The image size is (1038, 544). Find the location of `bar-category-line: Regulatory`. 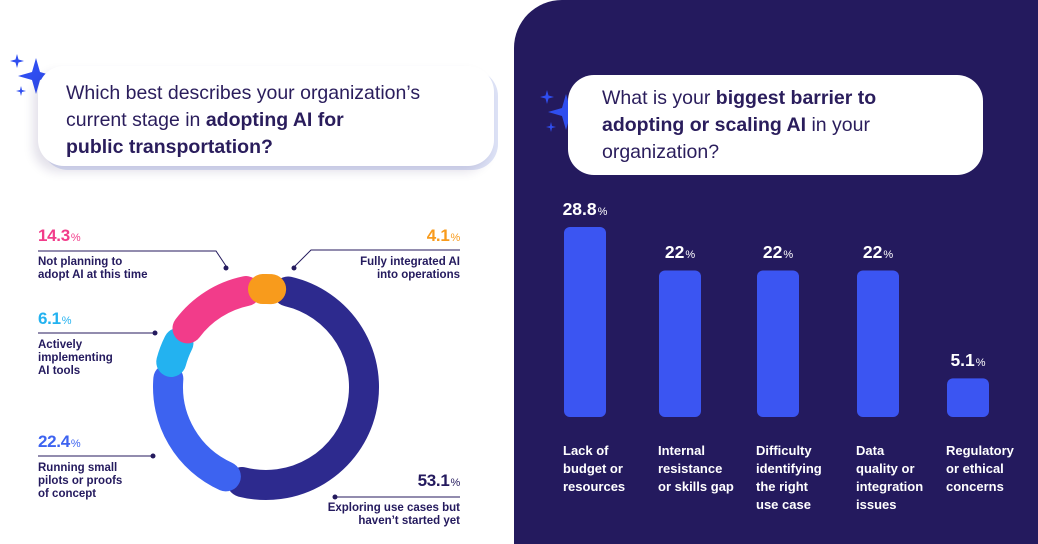

bar-category-line: Regulatory is located at coordinates (980, 450).